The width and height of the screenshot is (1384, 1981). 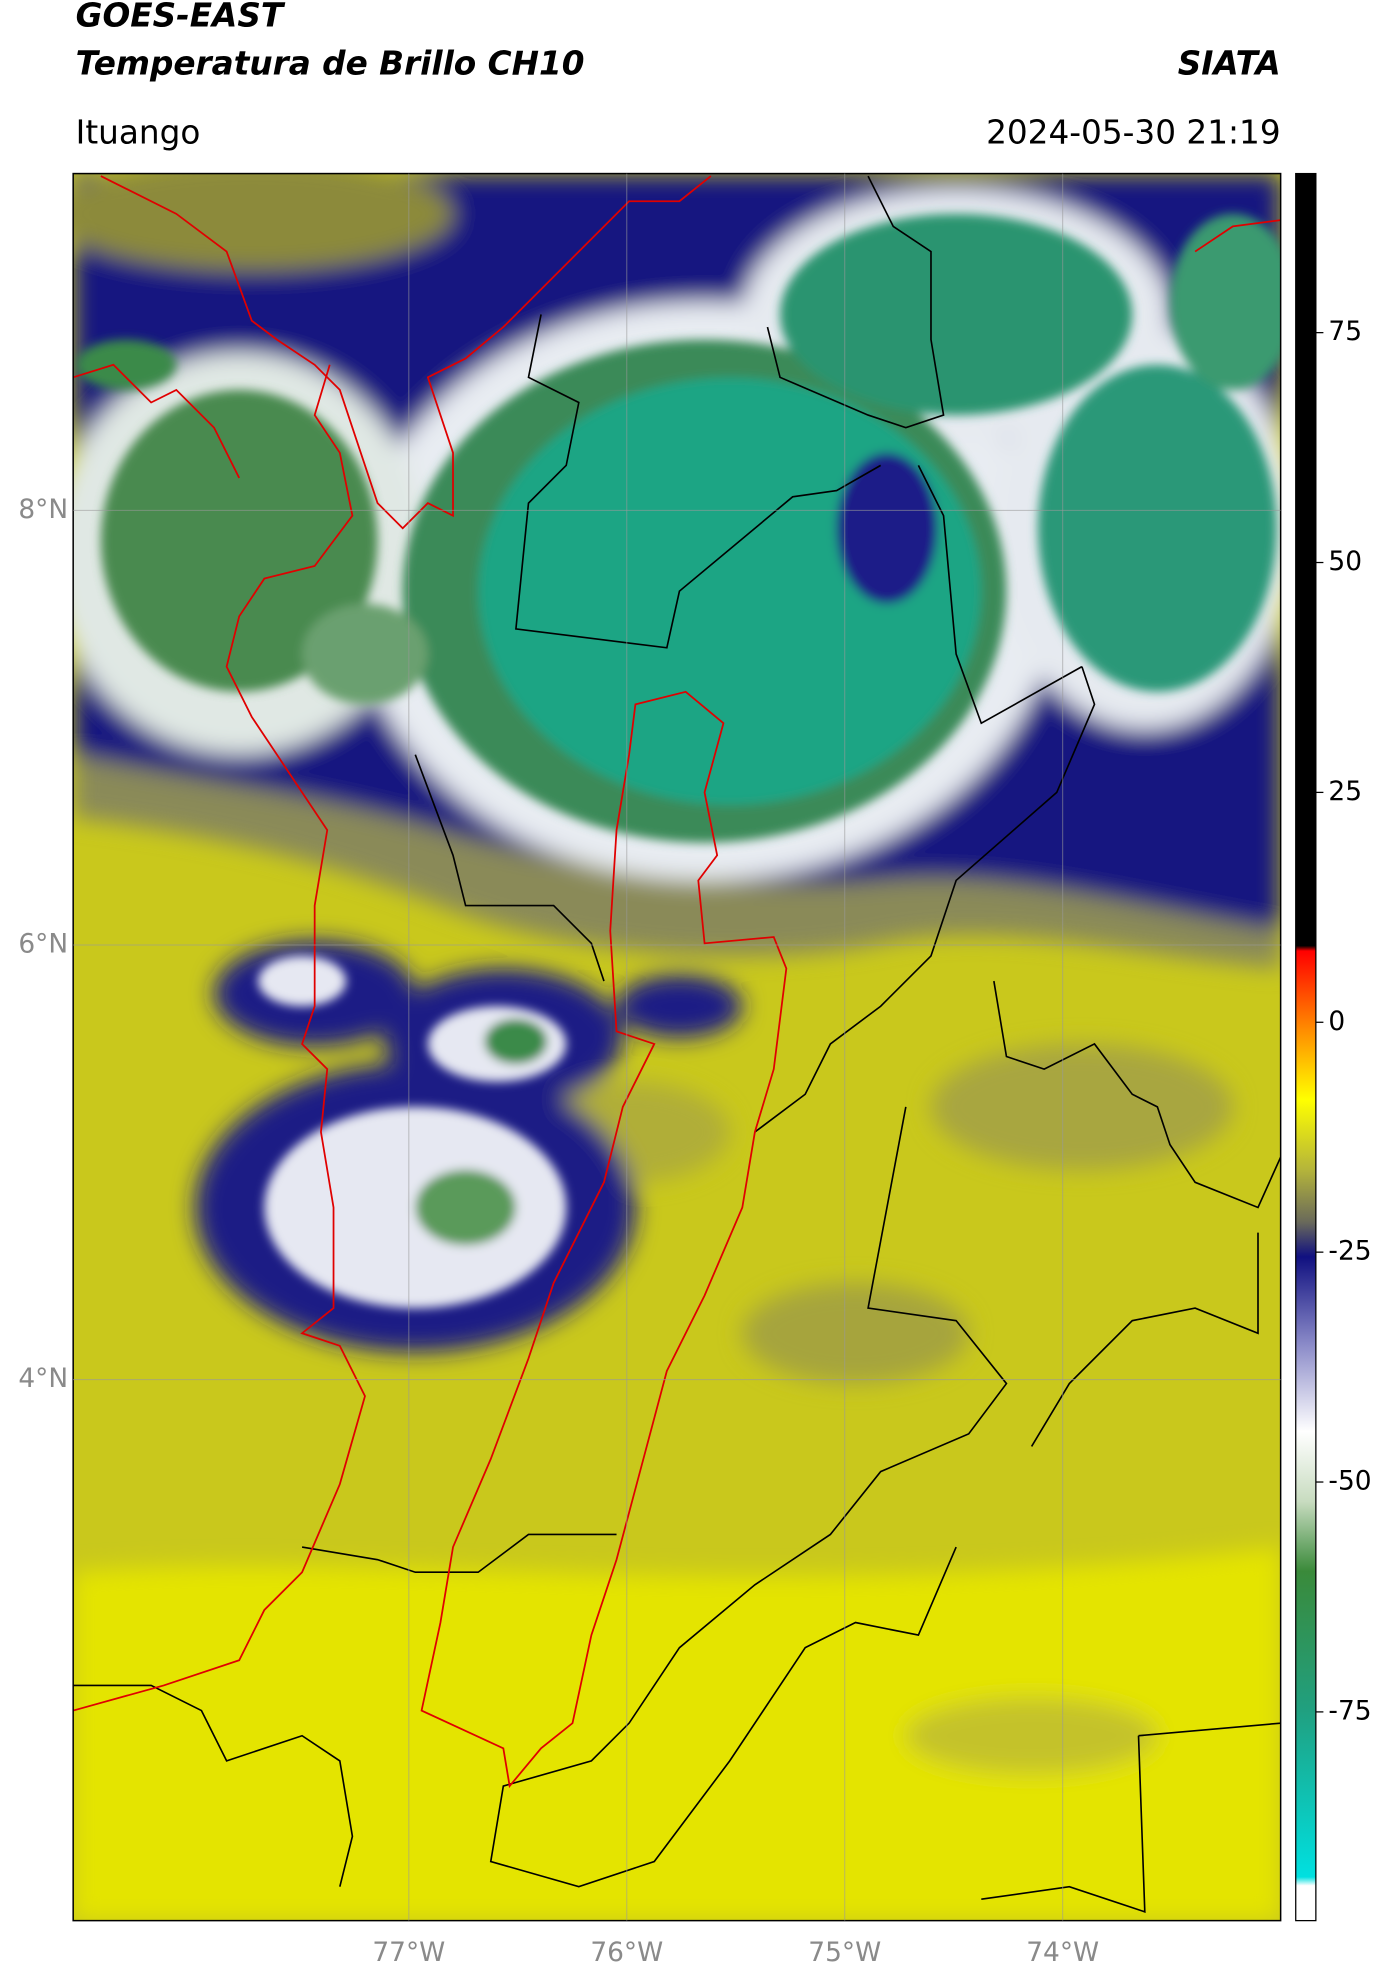 What do you see at coordinates (43, 509) in the screenshot?
I see `lat-tick-label: 8°N` at bounding box center [43, 509].